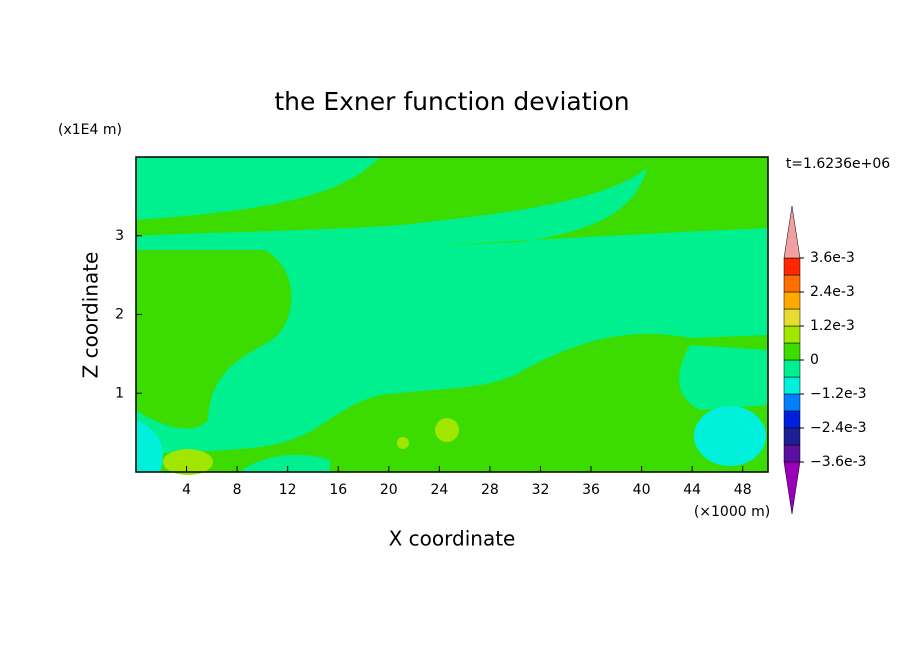 This screenshot has height=654, width=904. What do you see at coordinates (838, 394) in the screenshot?
I see `colorbar-label: −1.2e-3` at bounding box center [838, 394].